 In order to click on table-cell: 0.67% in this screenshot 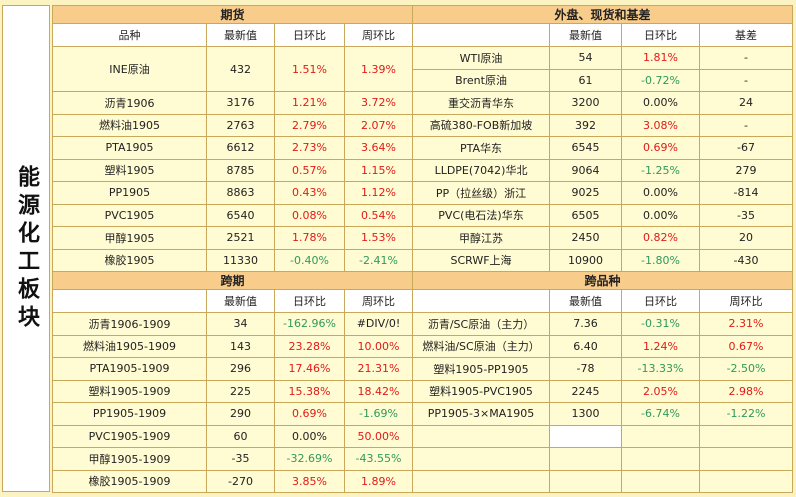, I will do `click(746, 346)`.